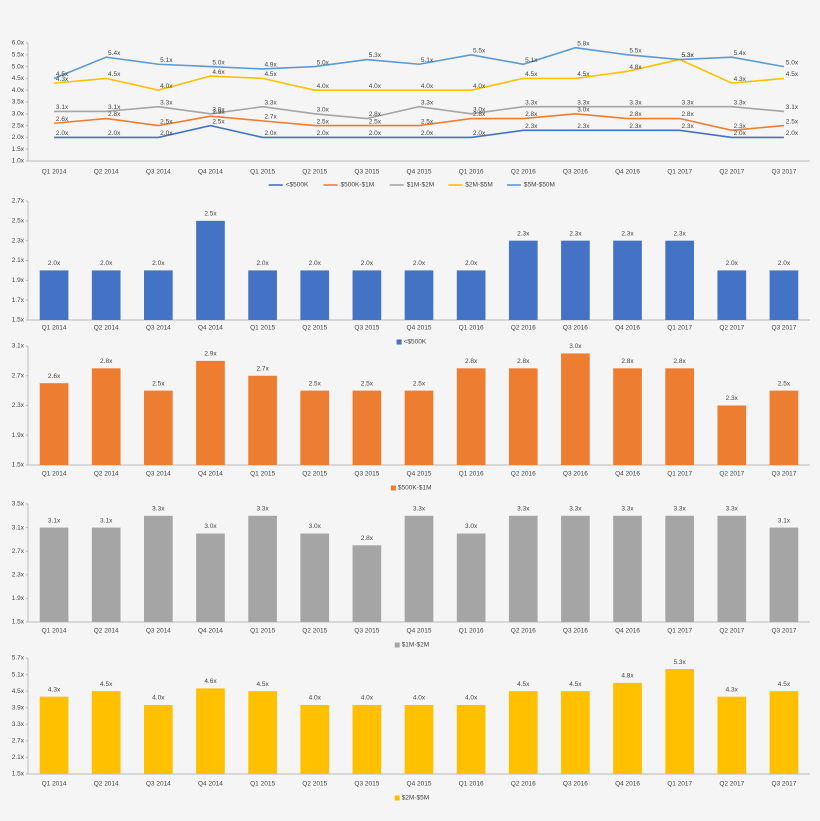 The width and height of the screenshot is (820, 821). What do you see at coordinates (18, 527) in the screenshot?
I see `y-tick-label: 3.1x` at bounding box center [18, 527].